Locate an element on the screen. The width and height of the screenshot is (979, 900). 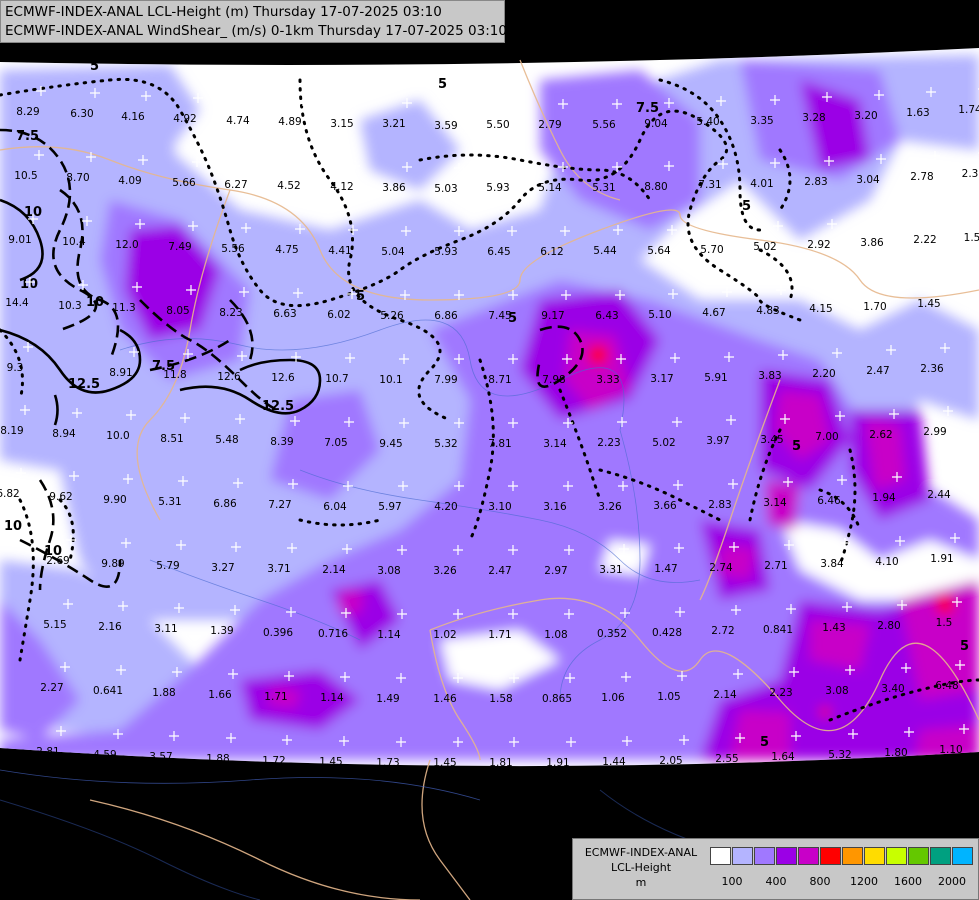
windshear-value: 3.35 is located at coordinates (761, 121).